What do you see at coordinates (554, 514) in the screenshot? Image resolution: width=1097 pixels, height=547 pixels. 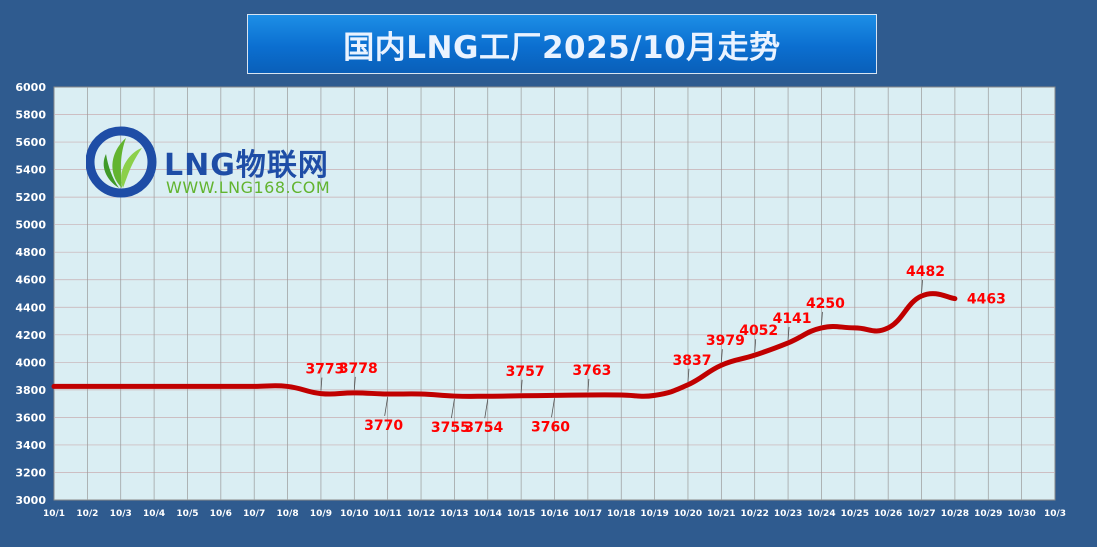 I see `x-tick-label: 10/16` at bounding box center [554, 514].